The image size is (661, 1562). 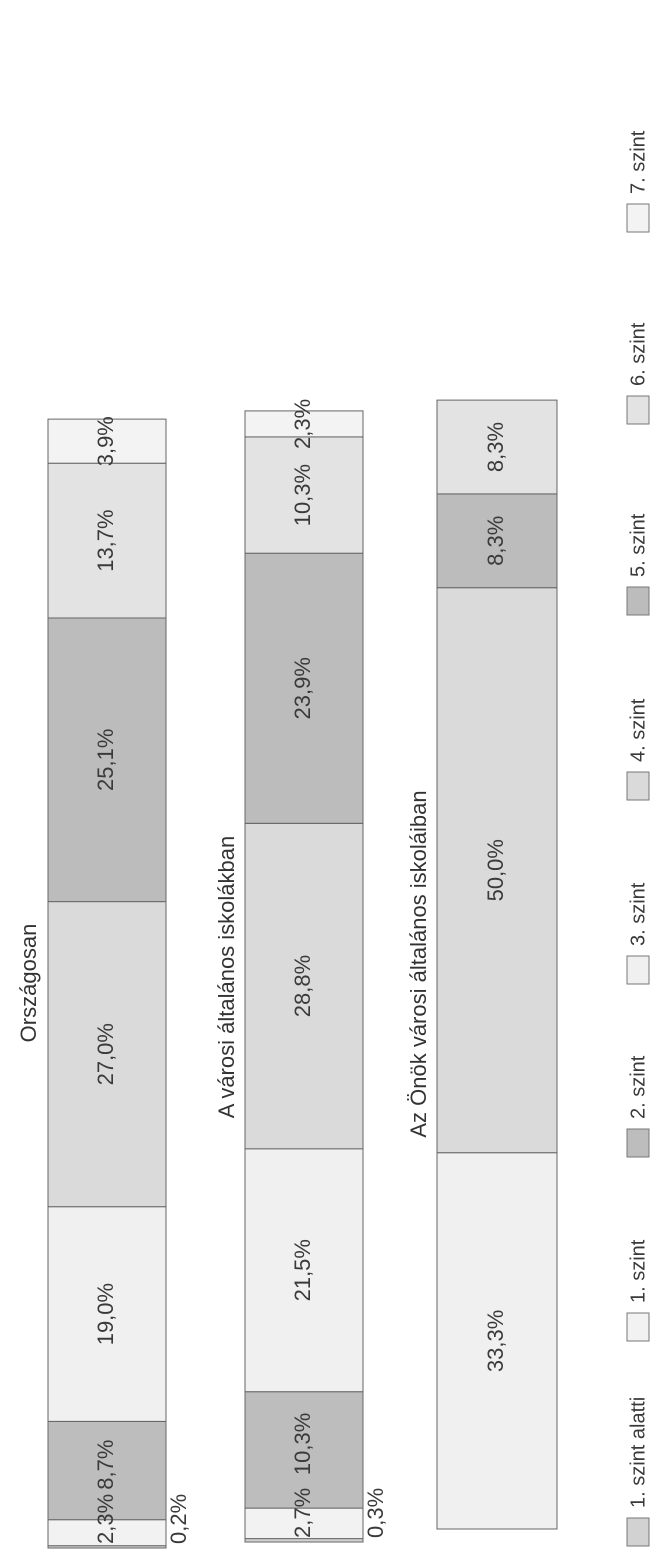 I want to click on data-label: 3,9%, so click(x=105, y=441).